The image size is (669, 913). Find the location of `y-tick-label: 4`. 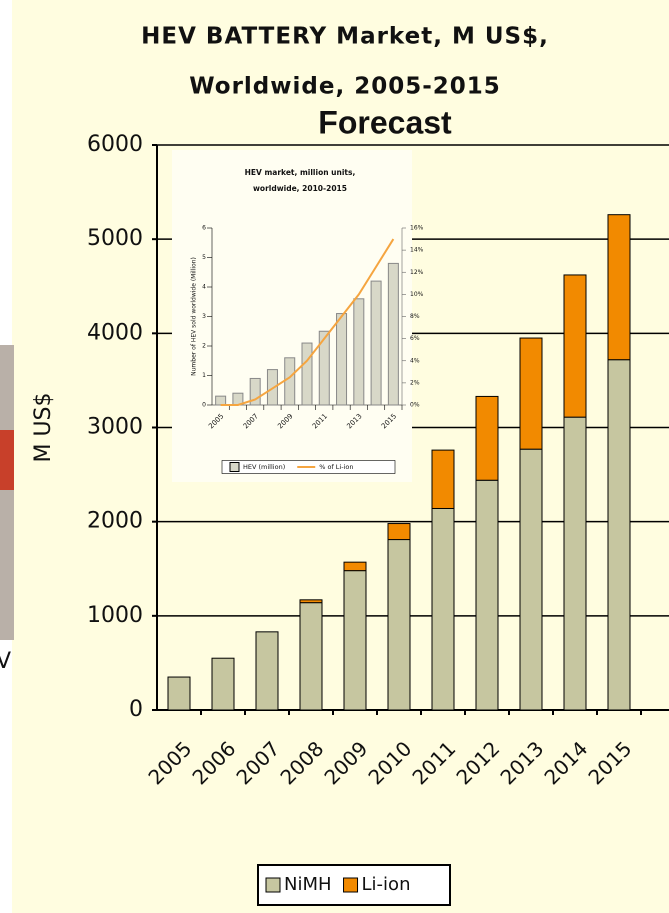

y-tick-label: 4 is located at coordinates (204, 287).